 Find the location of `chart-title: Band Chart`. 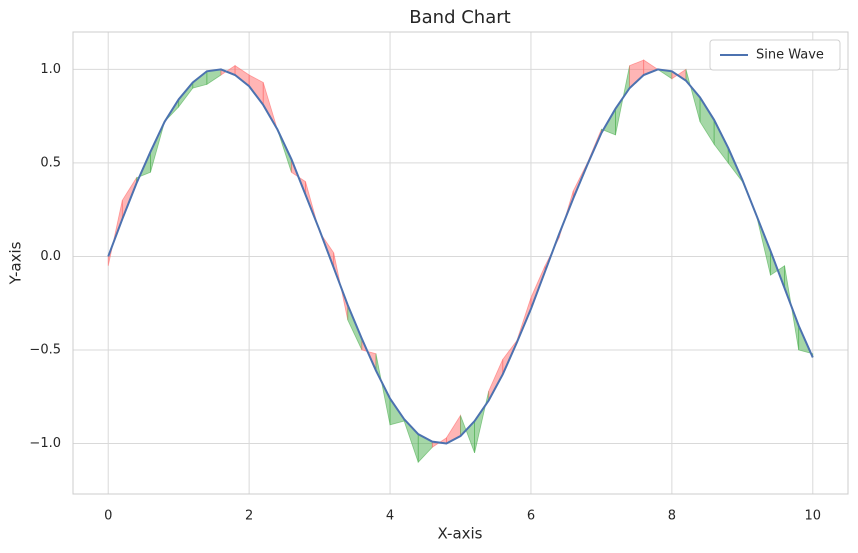

chart-title: Band Chart is located at coordinates (459, 17).